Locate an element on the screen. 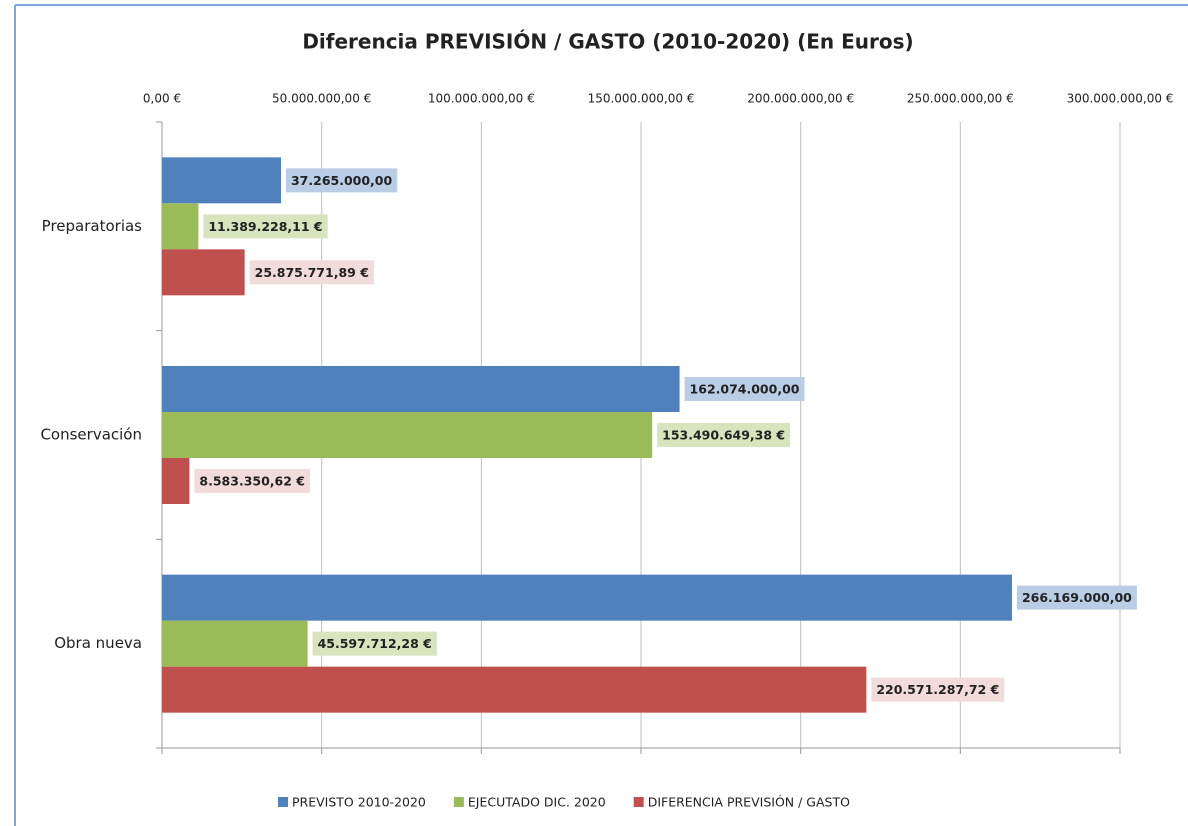 The image size is (1188, 826). x-tick-label: 0,00 € is located at coordinates (162, 99).